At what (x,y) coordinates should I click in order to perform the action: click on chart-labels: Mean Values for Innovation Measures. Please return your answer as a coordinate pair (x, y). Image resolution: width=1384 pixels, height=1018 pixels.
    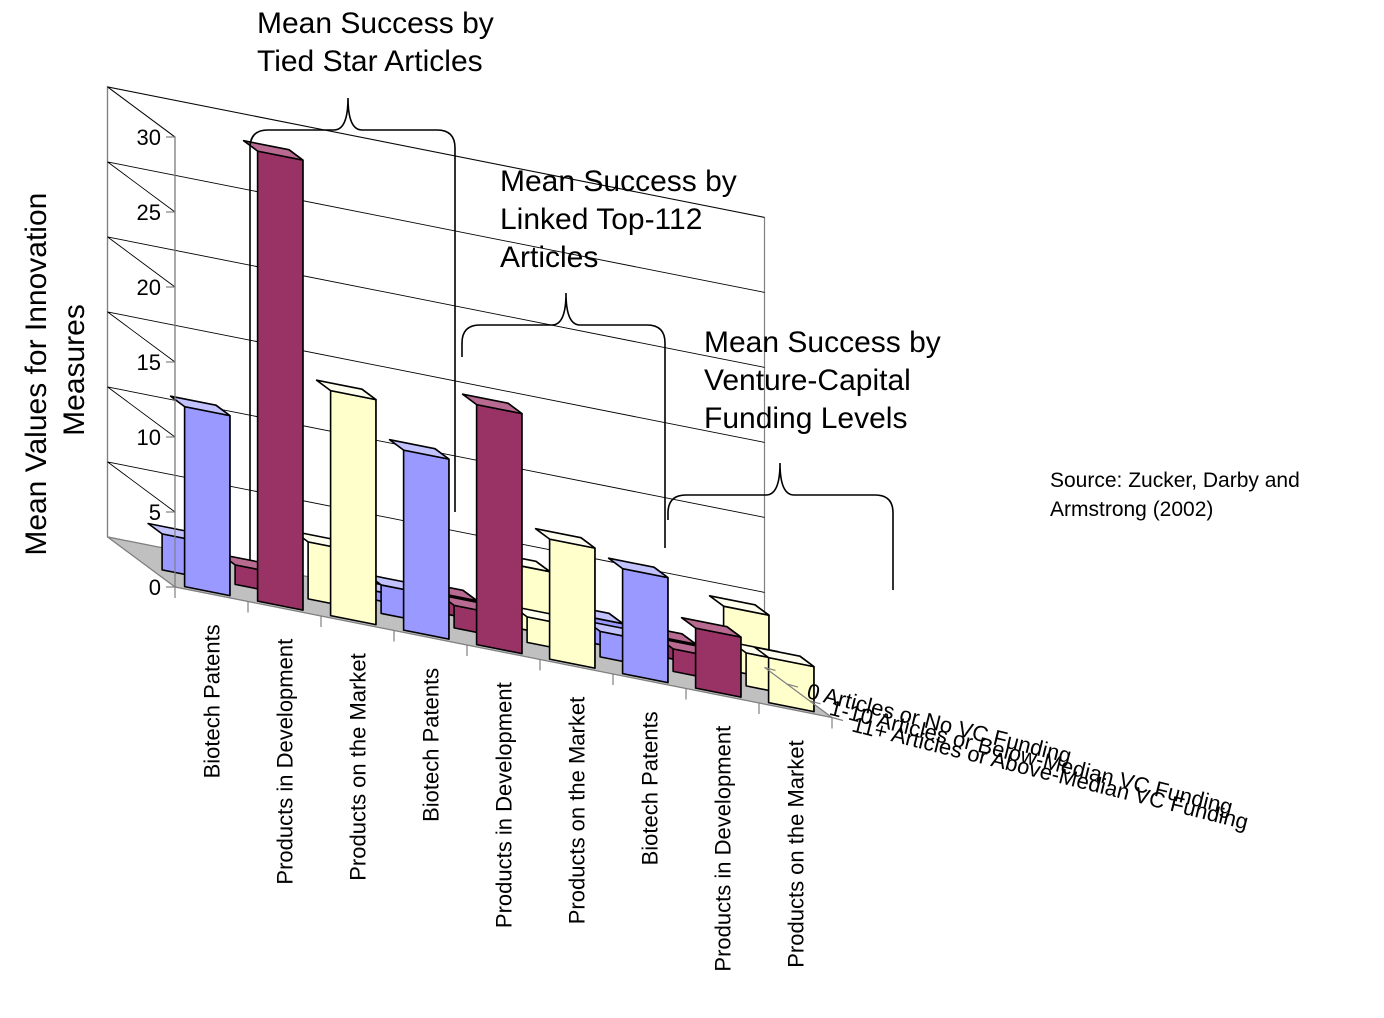
    Looking at the image, I should click on (55, 370).